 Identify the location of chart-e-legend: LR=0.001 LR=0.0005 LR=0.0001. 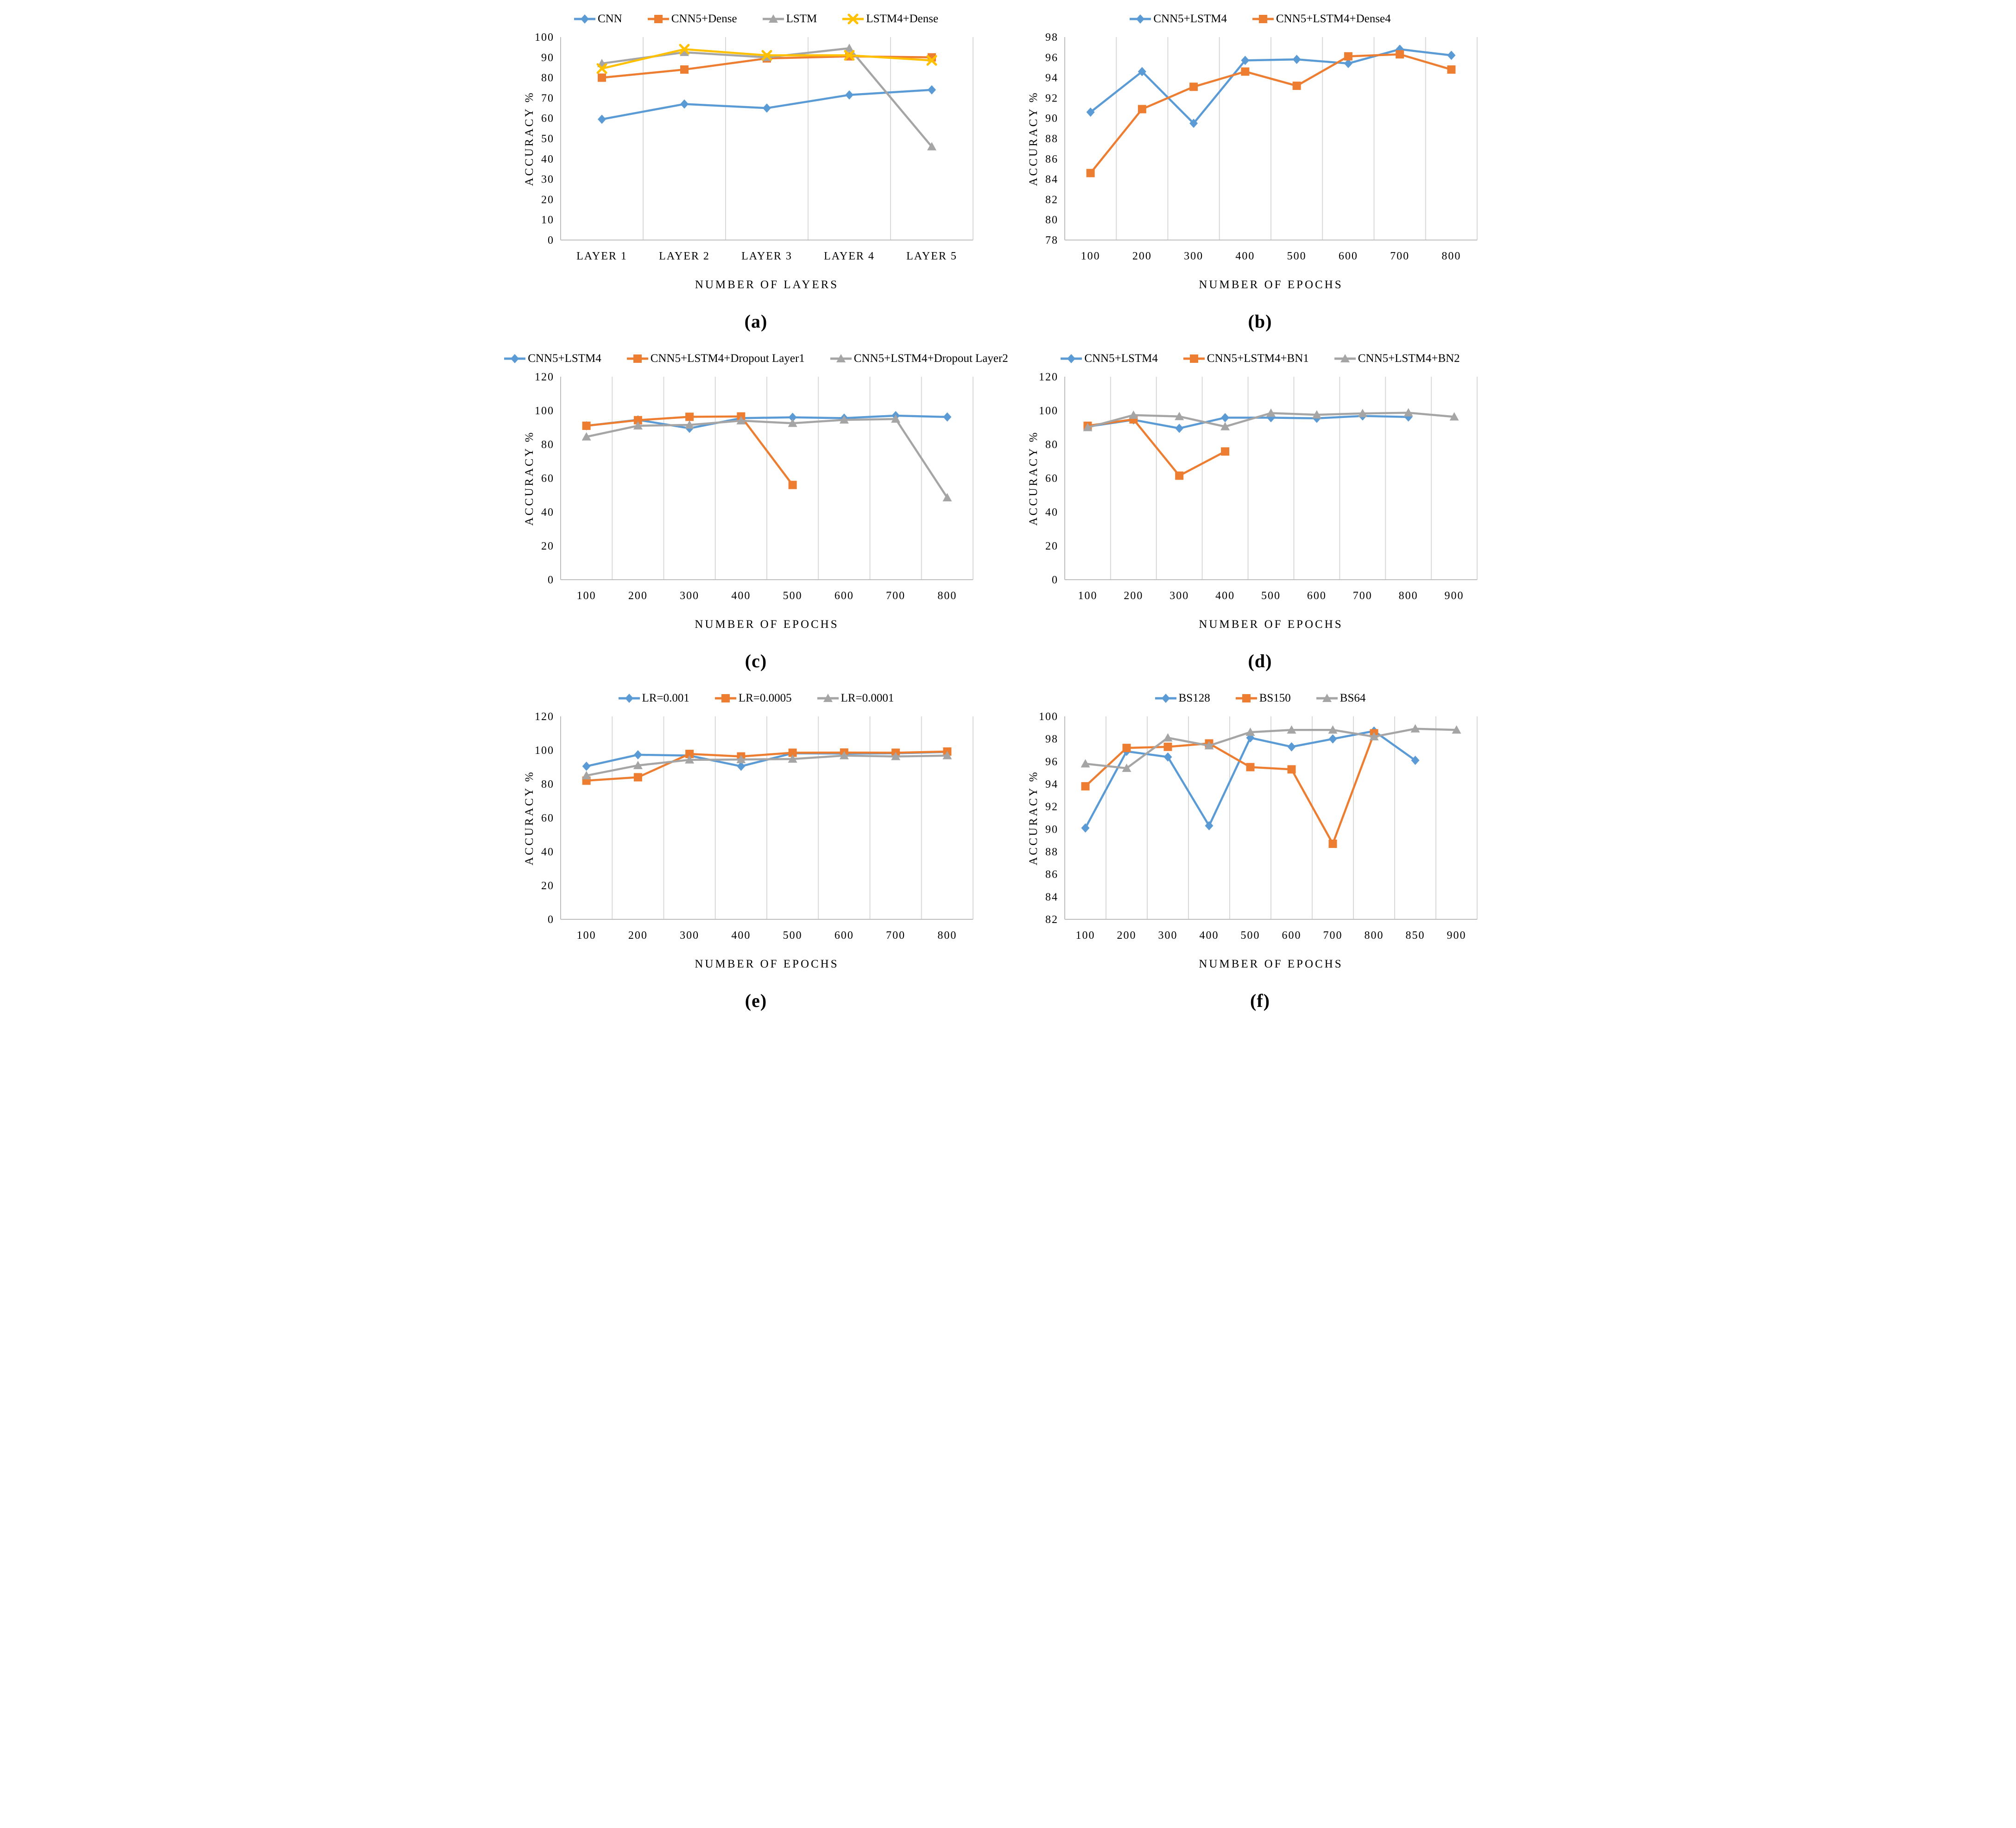
(756, 698).